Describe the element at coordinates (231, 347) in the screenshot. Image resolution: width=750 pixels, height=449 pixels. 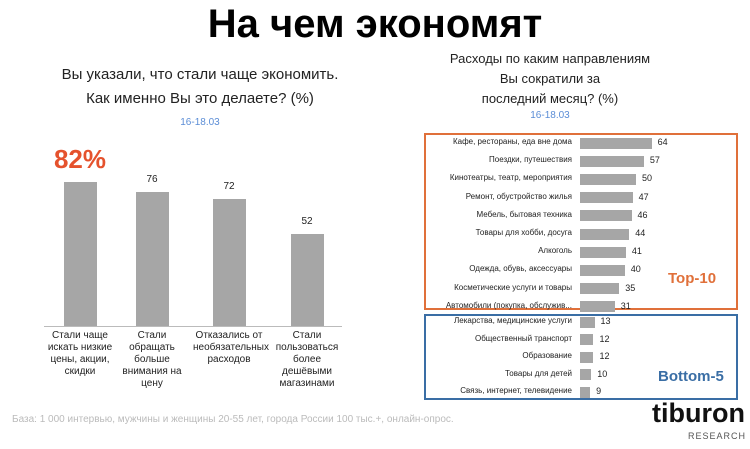
I see `x-tick-label: Отказались от необязательных расходов` at that location.